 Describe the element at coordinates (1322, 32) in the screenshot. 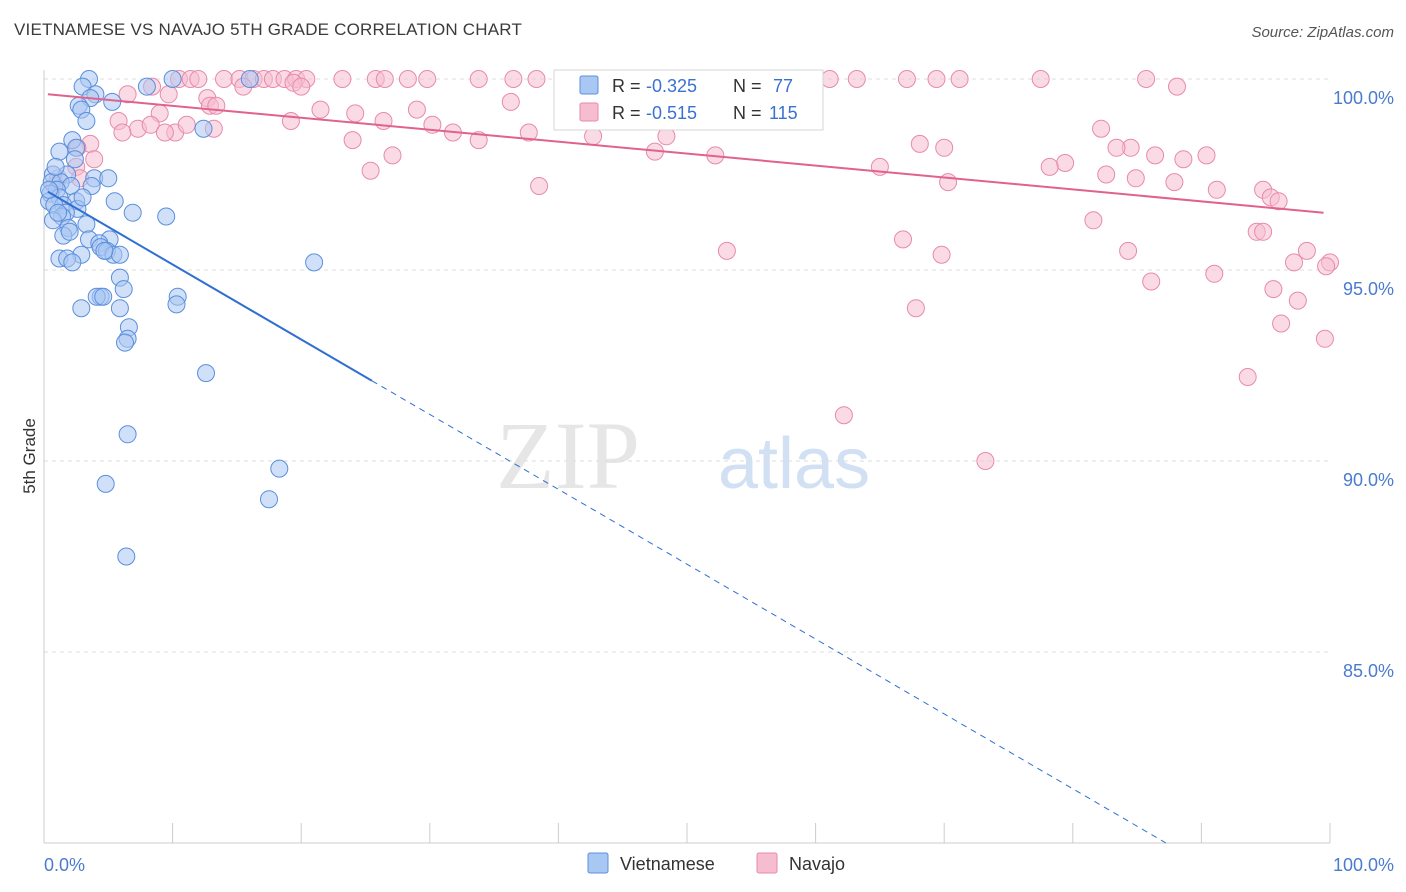

I see `chart-source: Source: ZipAtlas.com` at that location.